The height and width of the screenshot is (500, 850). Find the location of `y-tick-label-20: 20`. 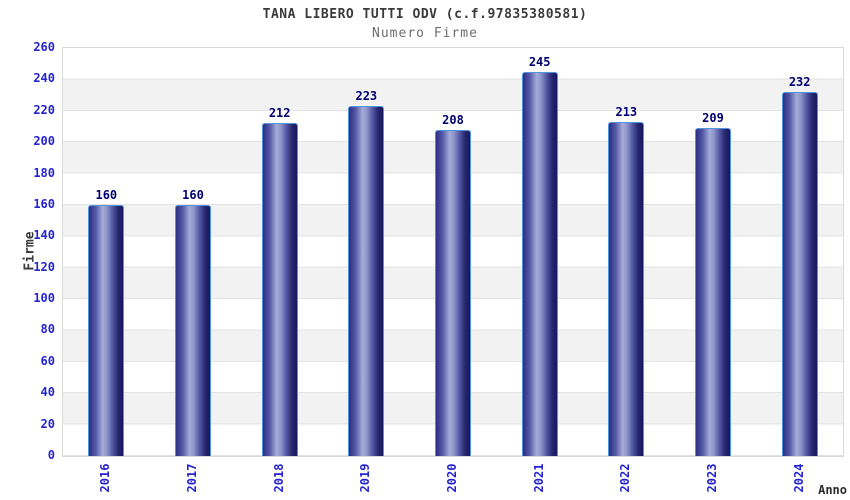

y-tick-label-20: 20 is located at coordinates (47, 423).